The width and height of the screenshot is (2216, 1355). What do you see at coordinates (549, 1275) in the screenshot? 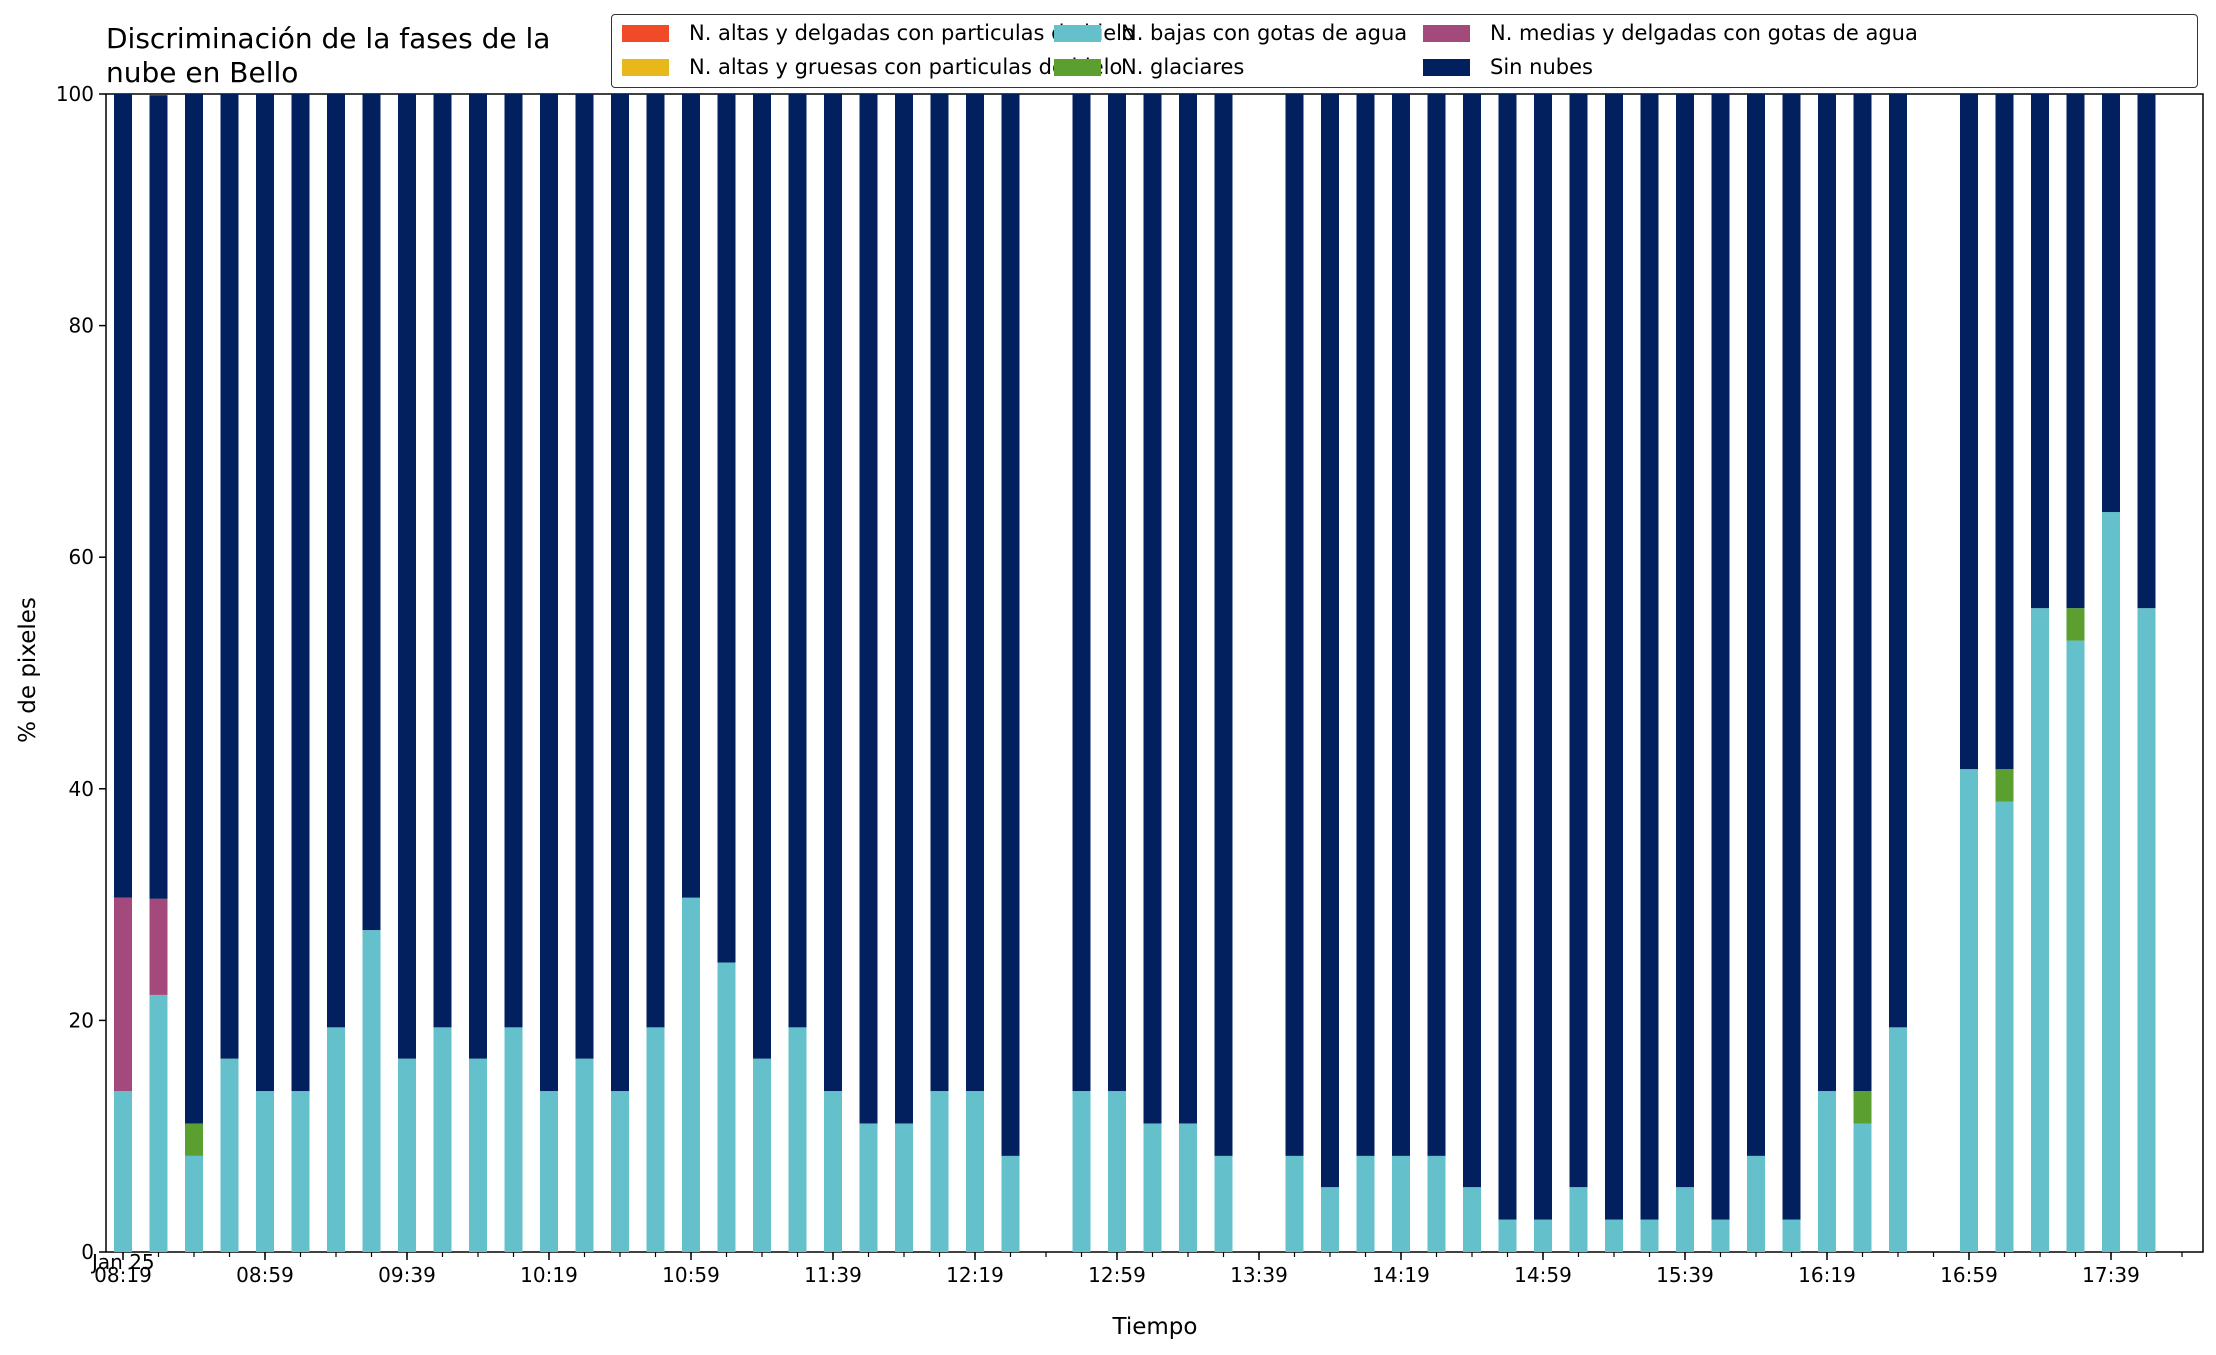
I see `x-tick-label: 10:19` at bounding box center [549, 1275].